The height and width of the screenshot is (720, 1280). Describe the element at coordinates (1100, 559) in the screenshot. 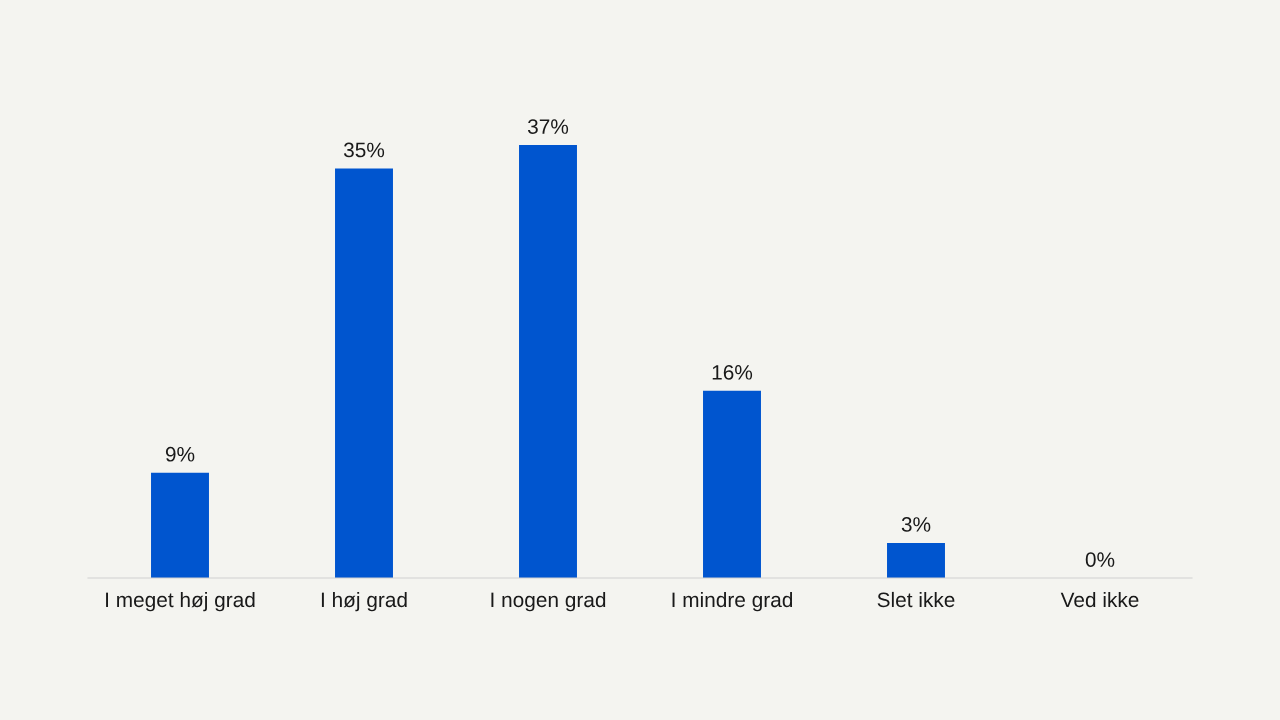

I see `data-label: 0%` at that location.